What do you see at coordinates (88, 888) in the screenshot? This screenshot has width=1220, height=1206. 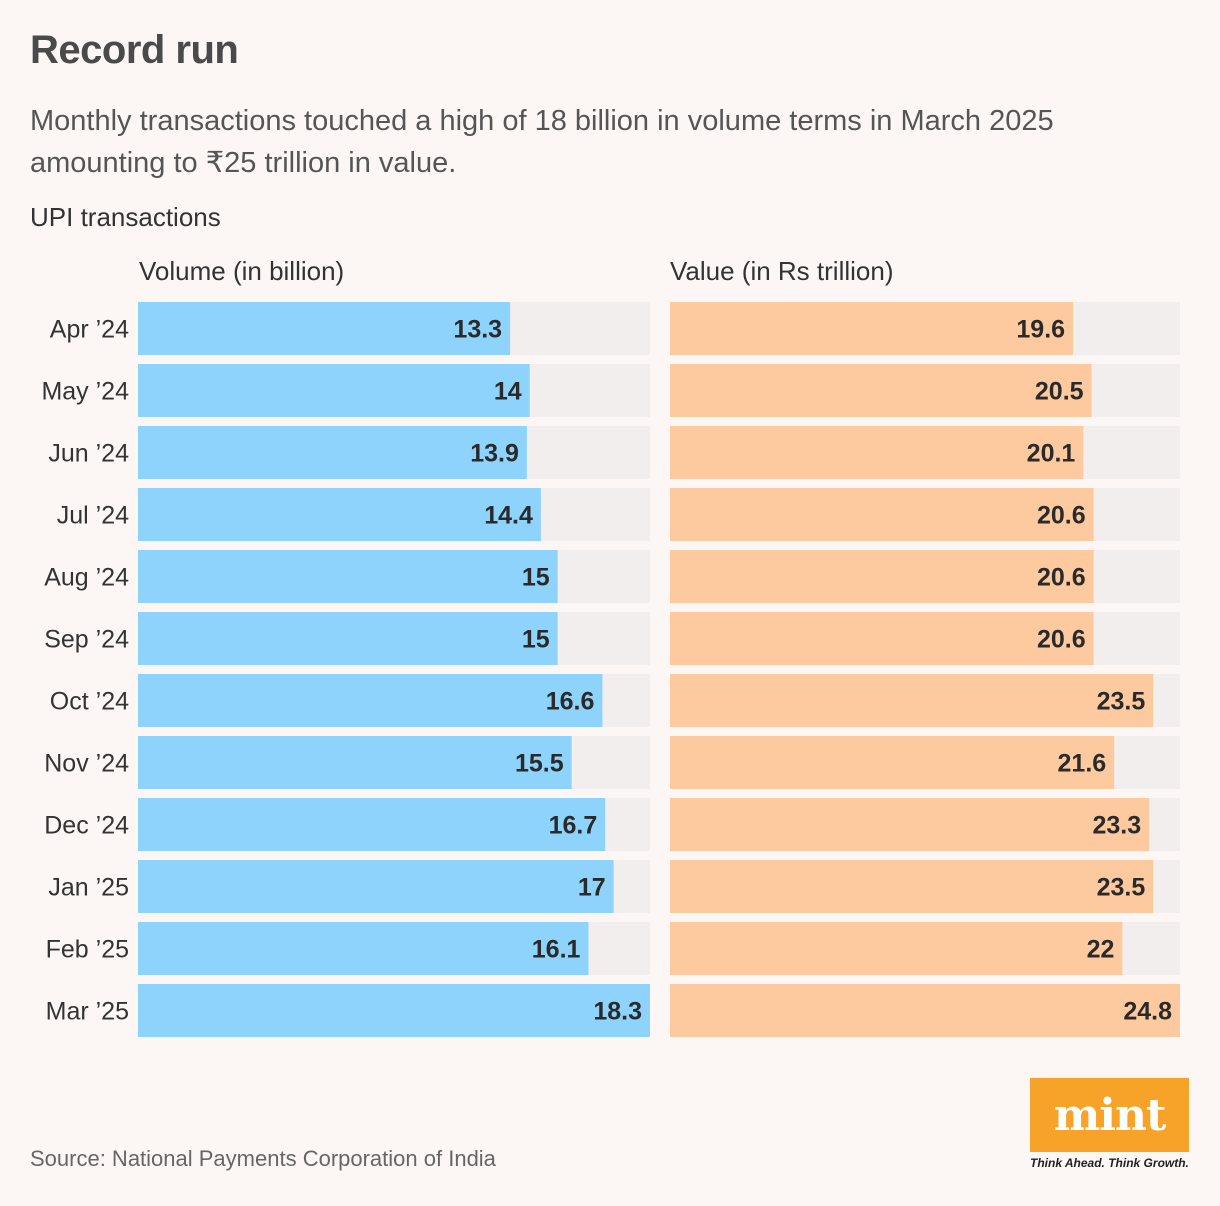 I see `category-label: Jan ’25` at bounding box center [88, 888].